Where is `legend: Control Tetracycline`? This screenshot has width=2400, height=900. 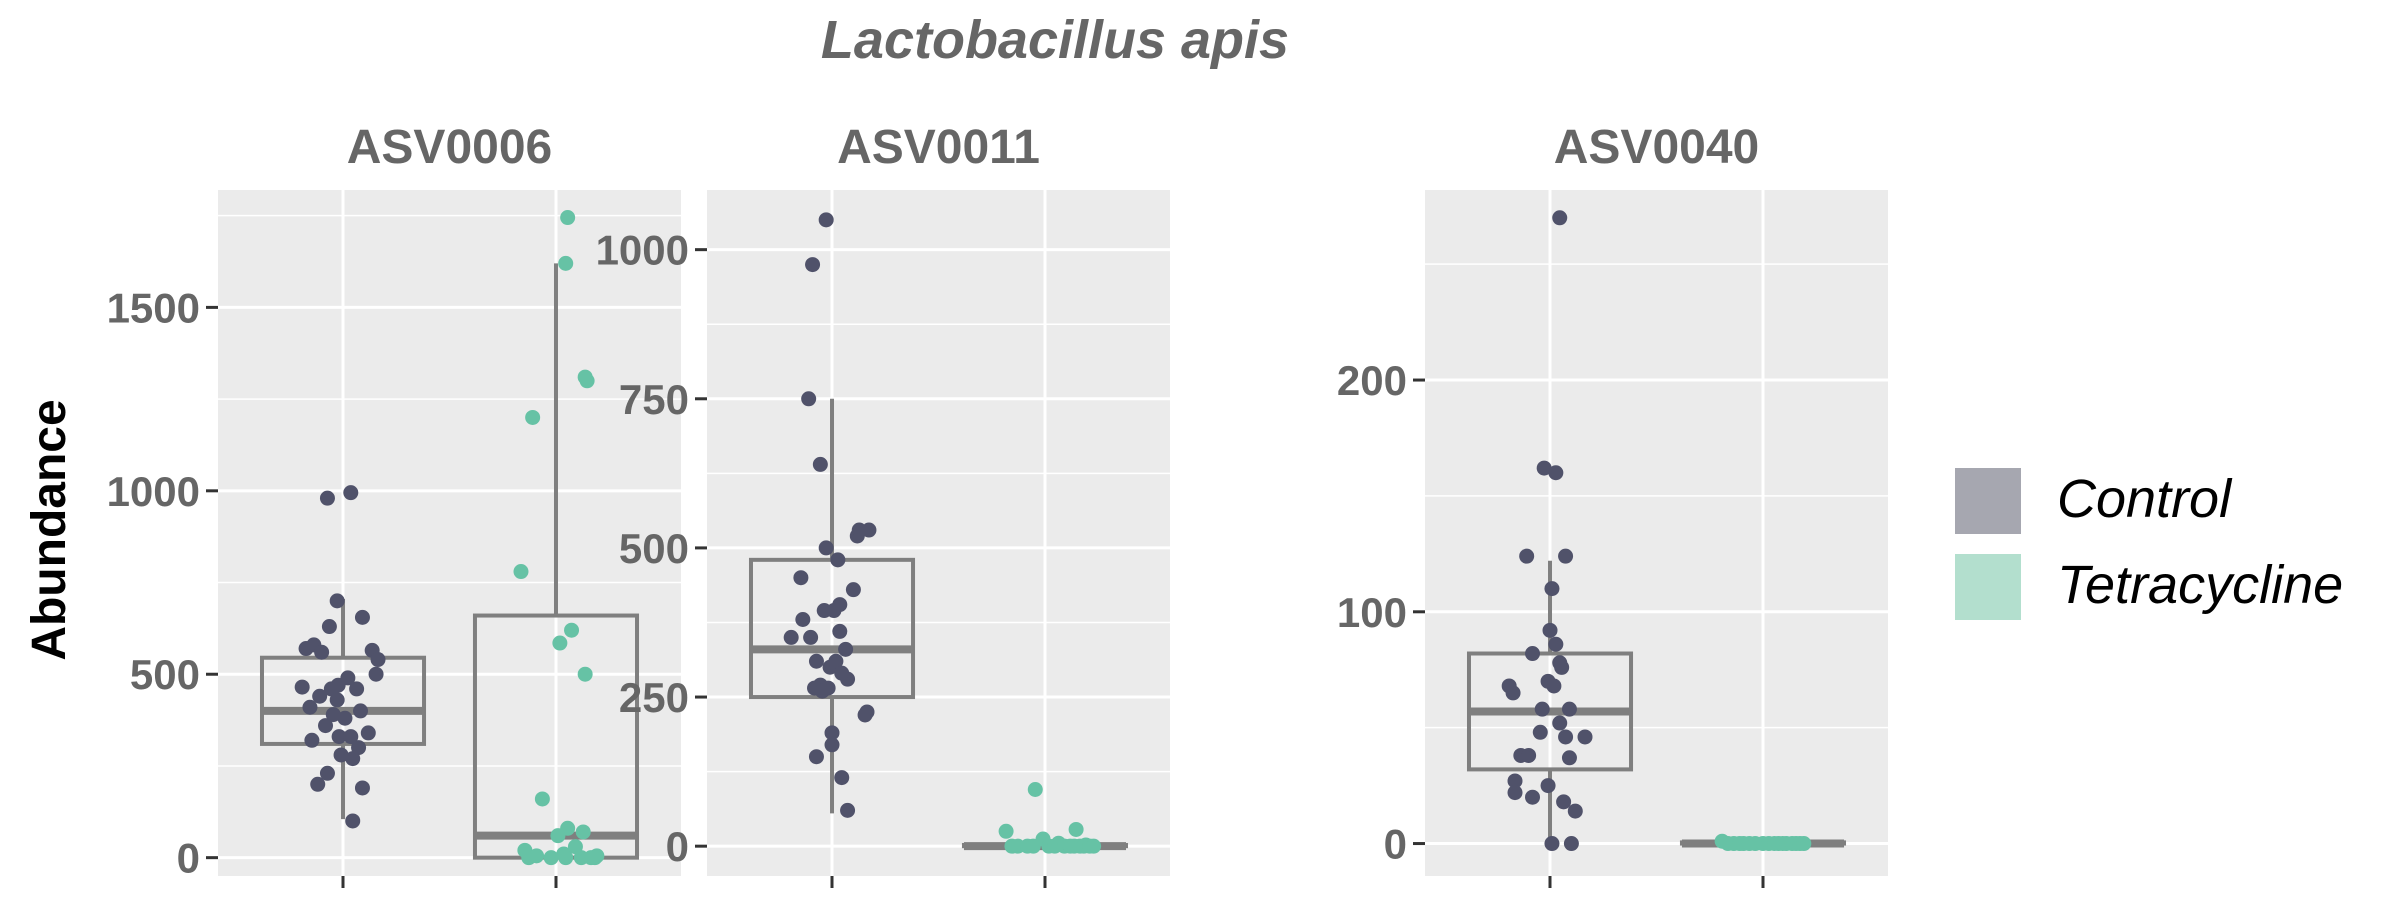
legend: Control Tetracycline is located at coordinates (2149, 544).